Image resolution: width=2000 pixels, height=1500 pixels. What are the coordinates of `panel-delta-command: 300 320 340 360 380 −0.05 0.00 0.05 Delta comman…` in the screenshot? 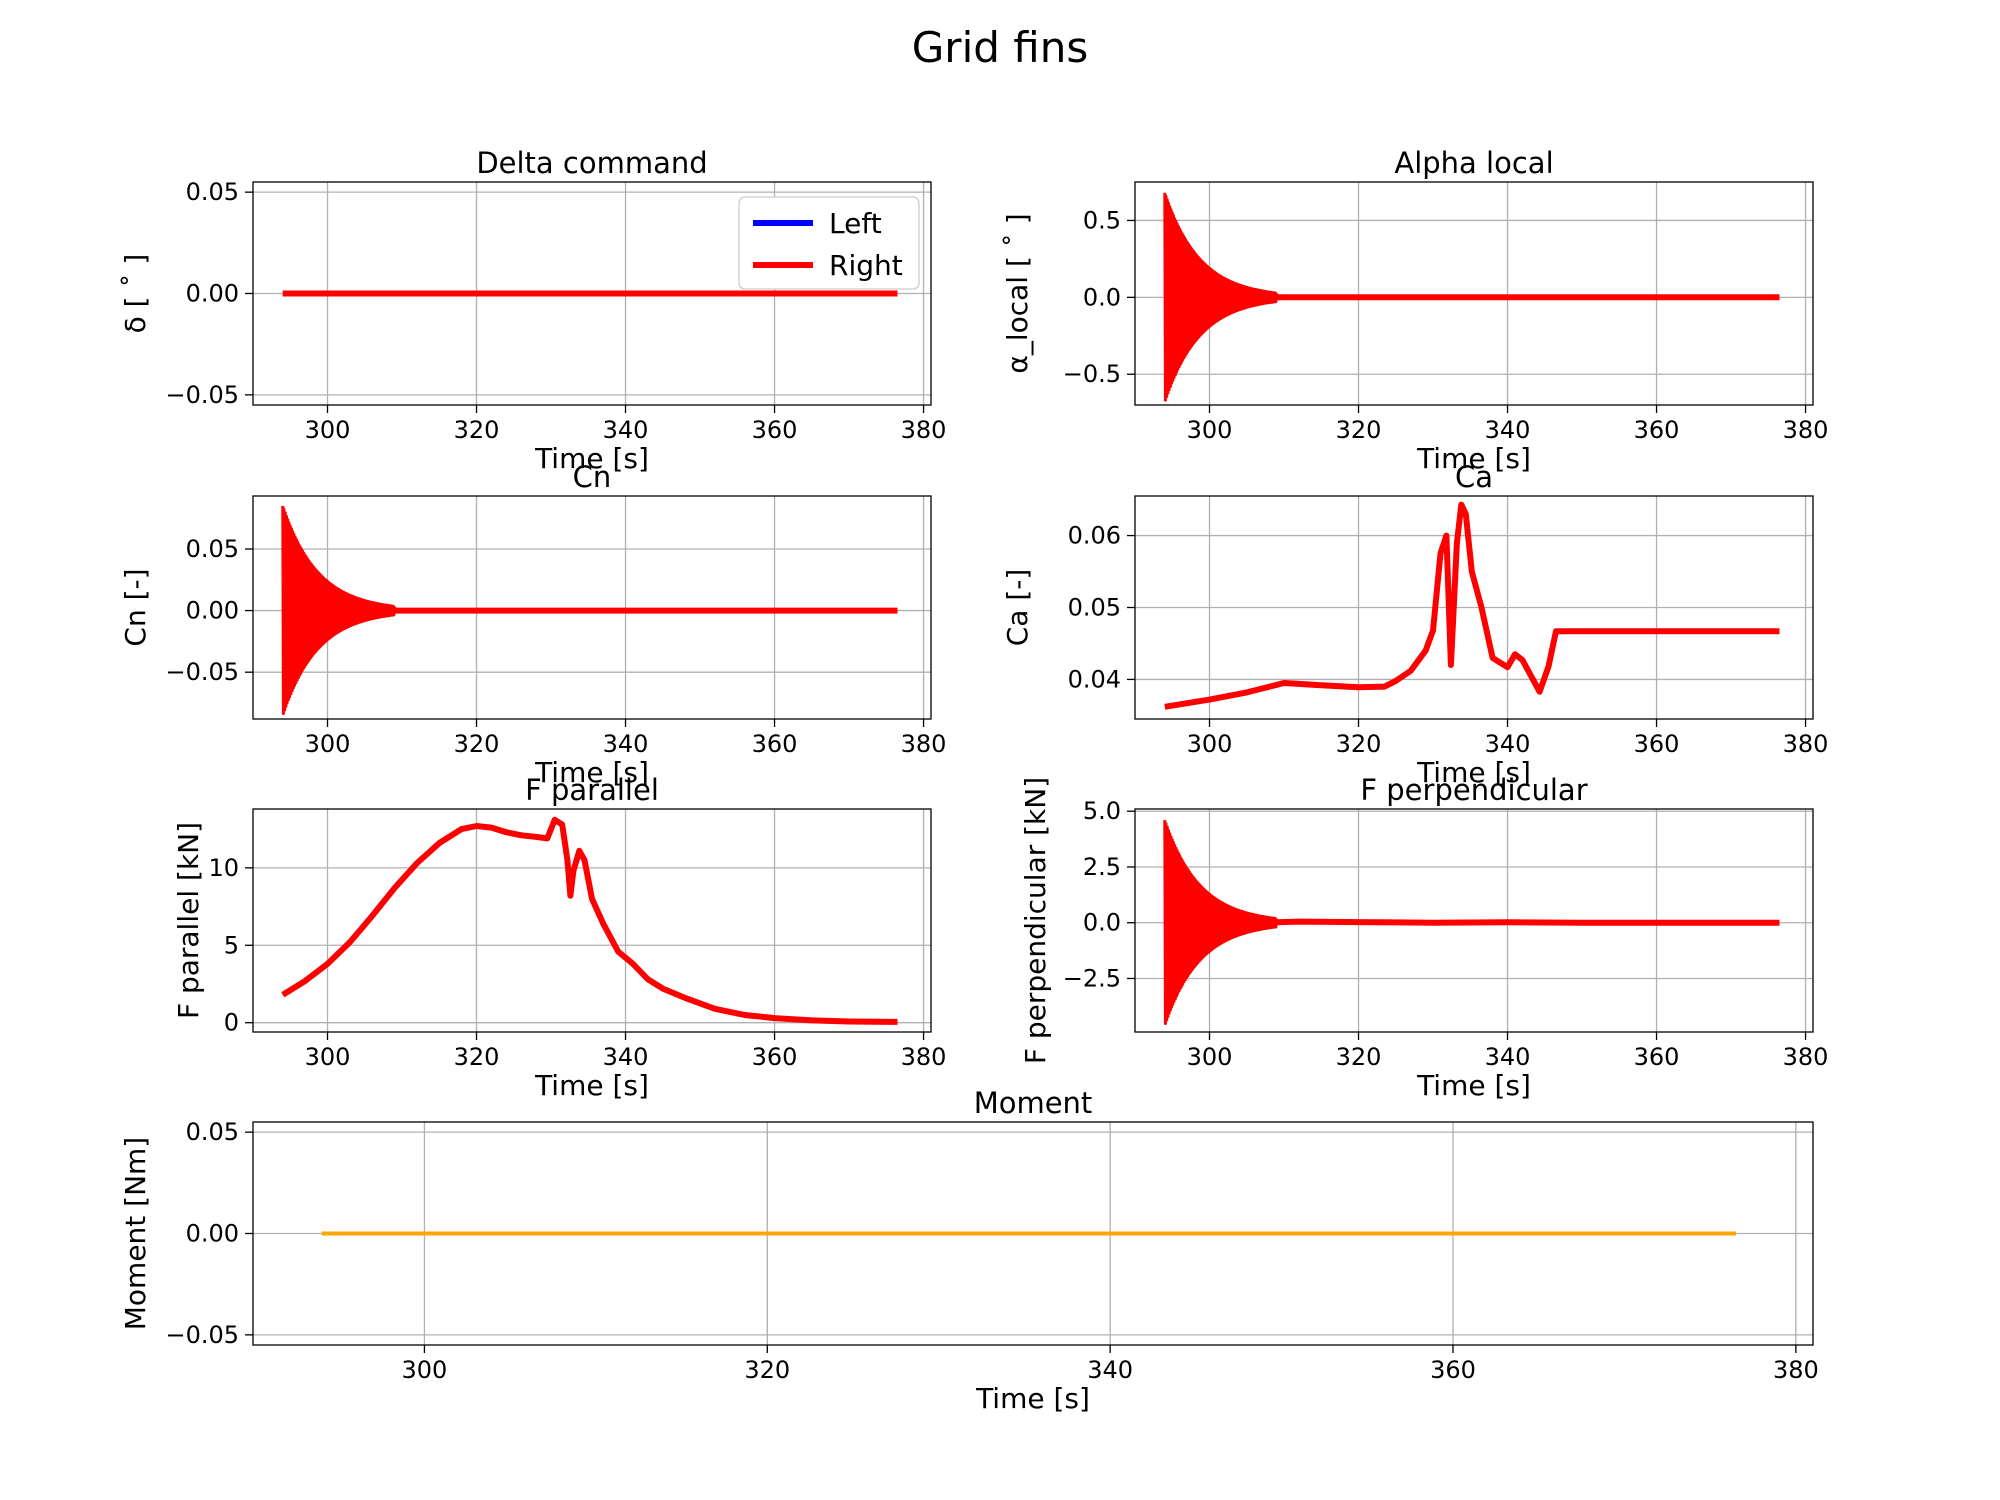 It's located at (532, 310).